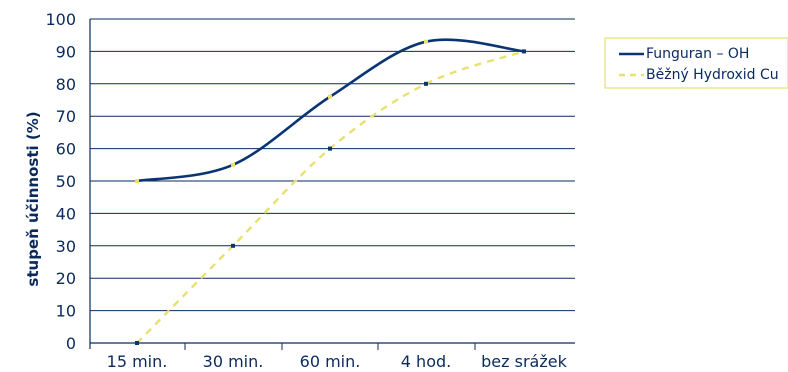 This screenshot has height=372, width=788. I want to click on legend-label-series-0: Funguran – OH, so click(697, 54).